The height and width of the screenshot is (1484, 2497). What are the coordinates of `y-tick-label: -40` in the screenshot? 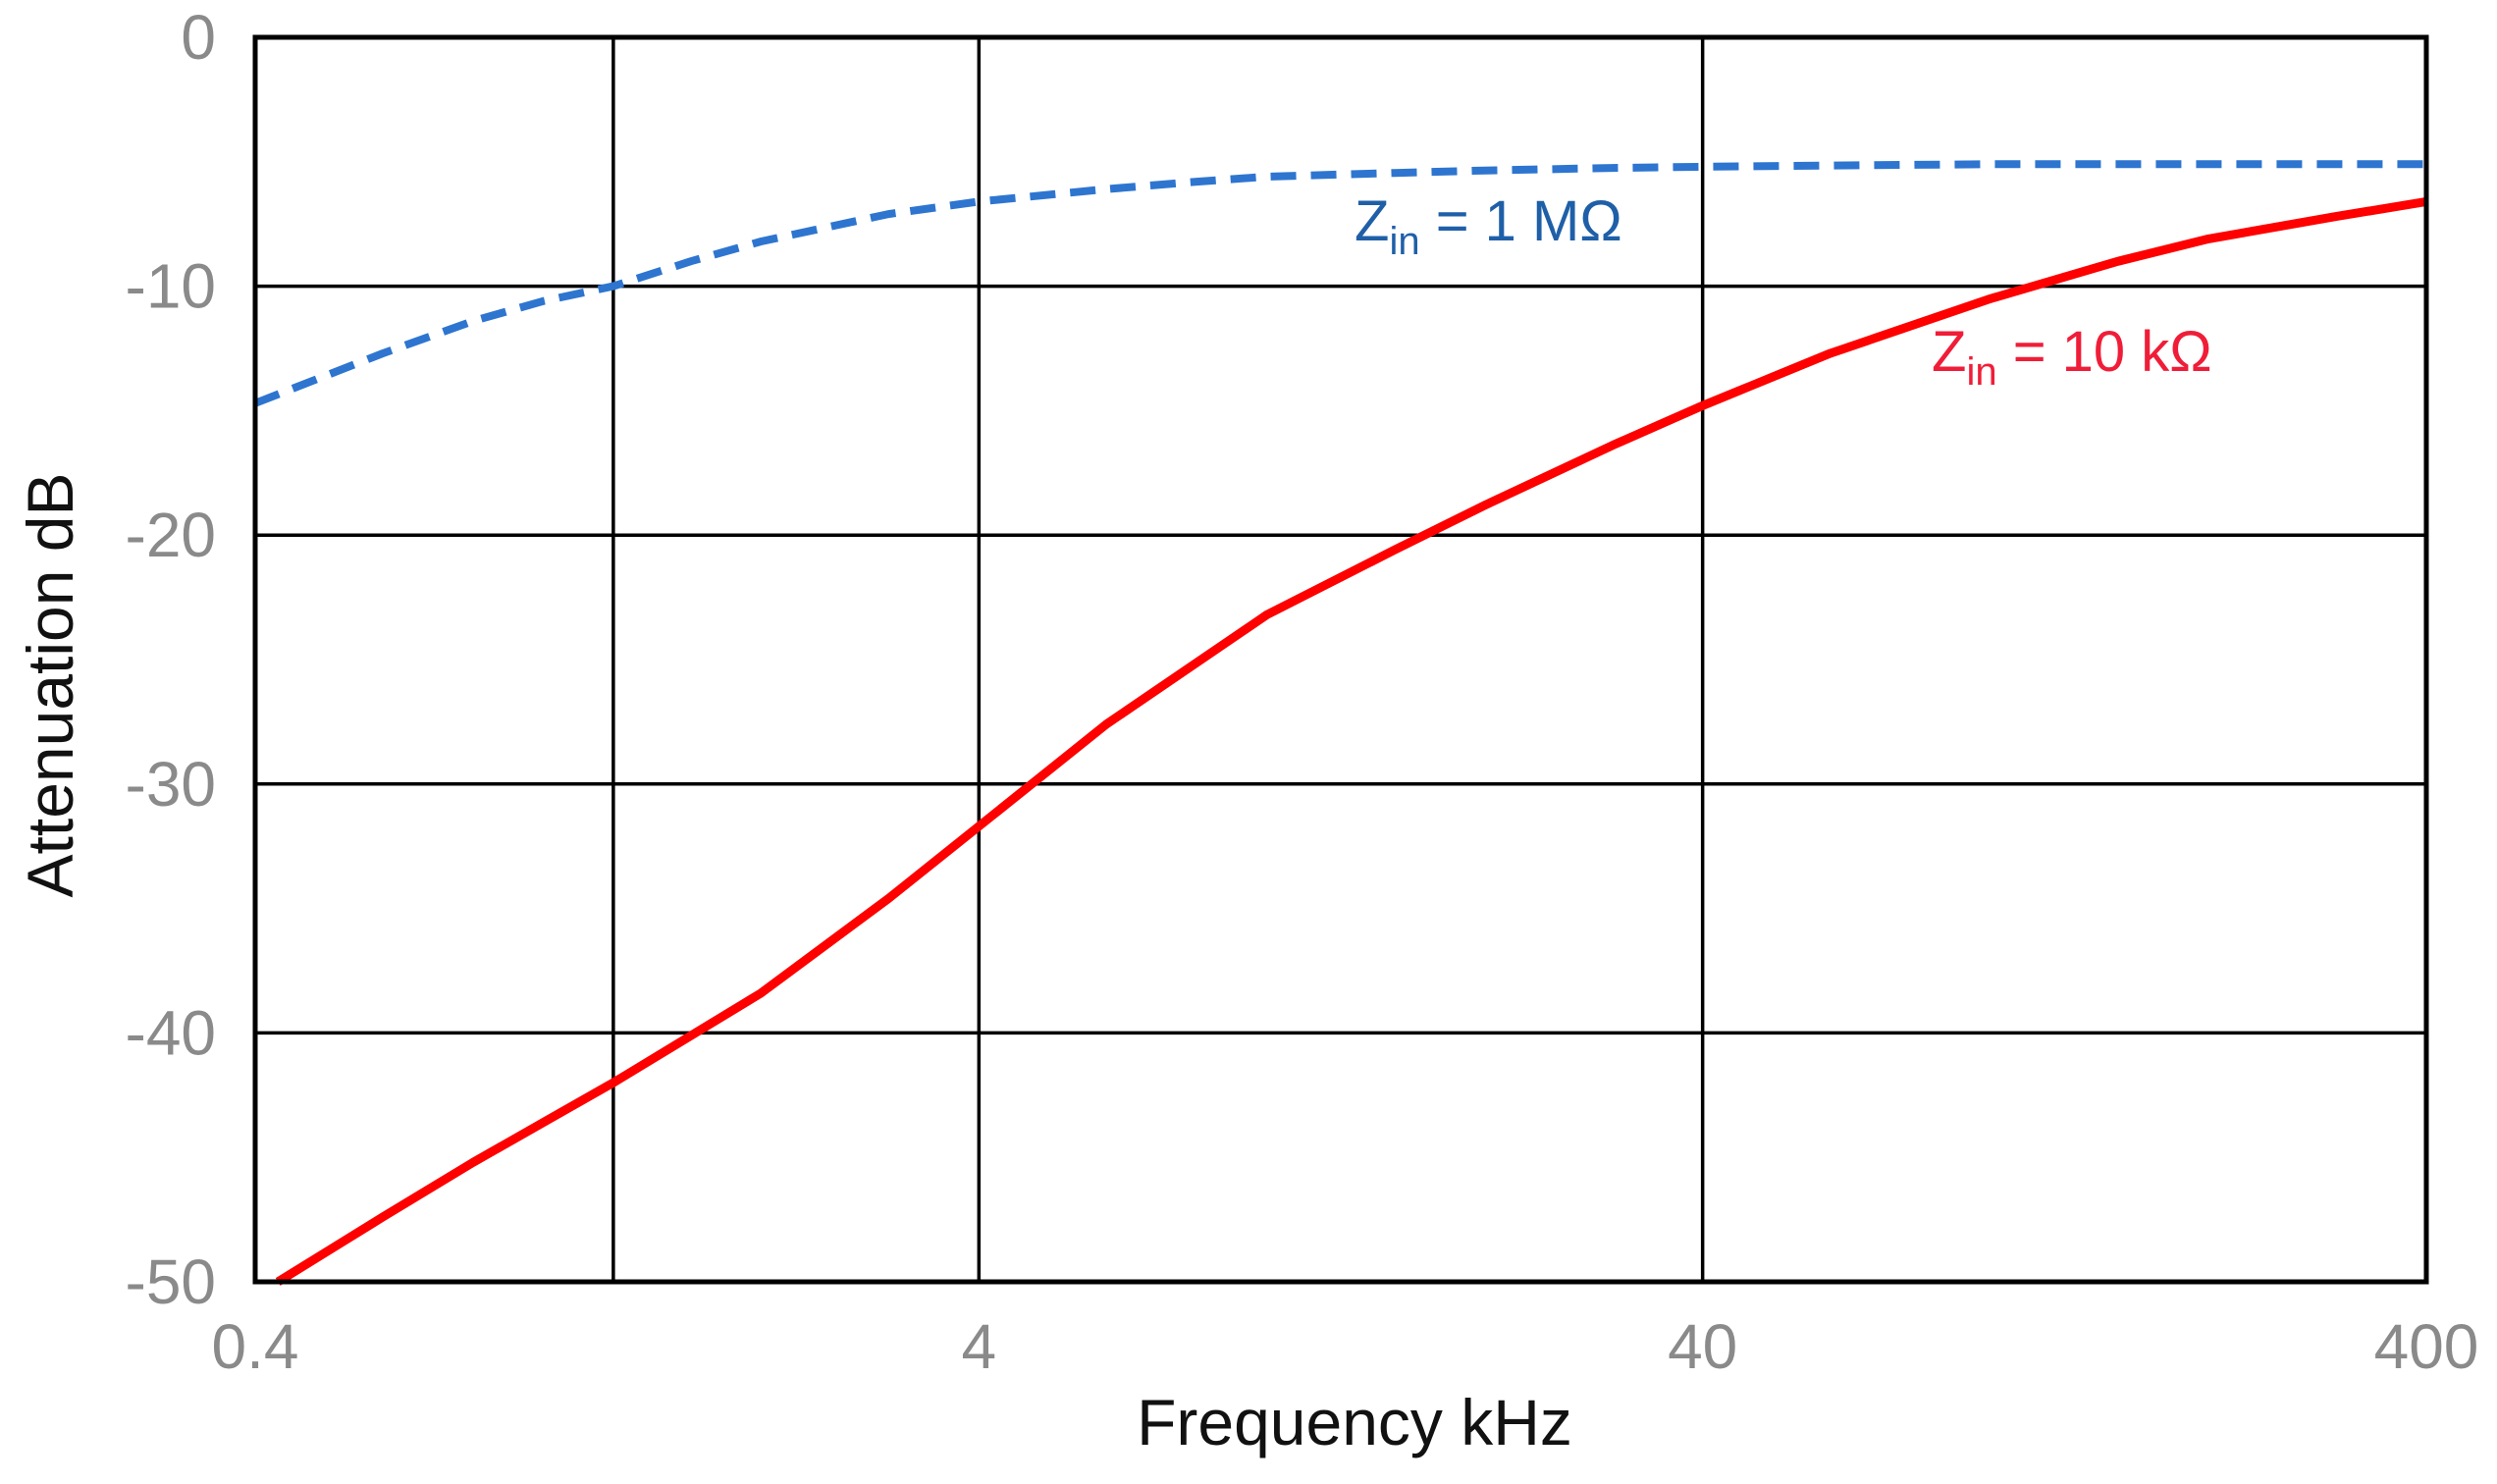 It's located at (171, 1033).